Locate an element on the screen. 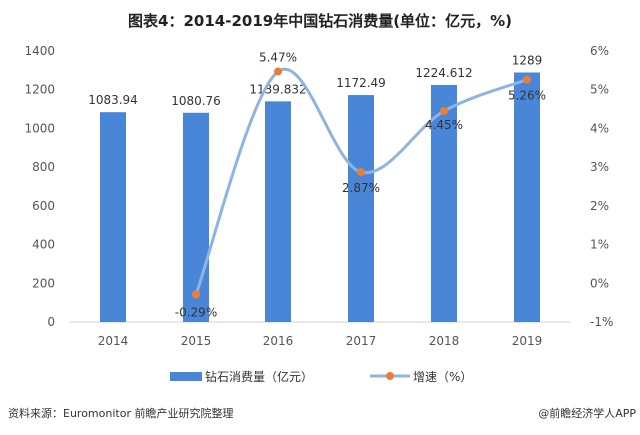 This screenshot has height=435, width=640. bar-data-label: 1080.76 is located at coordinates (196, 101).